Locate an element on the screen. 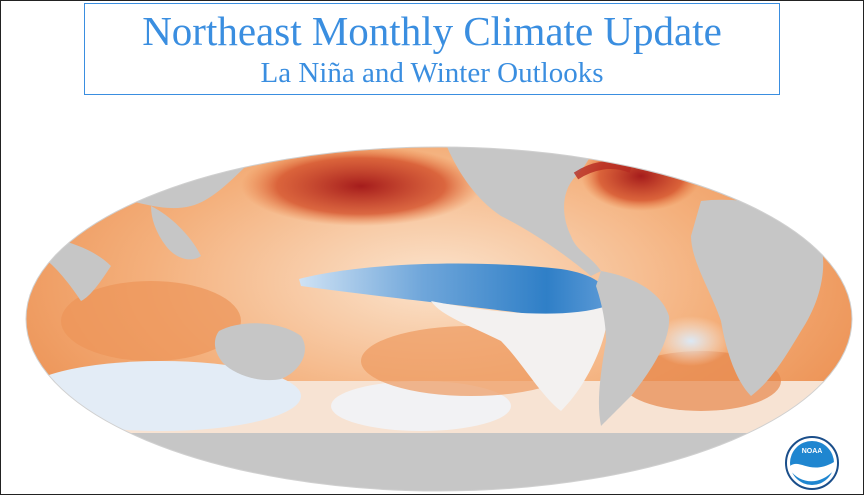  la-nina-cool-tongue is located at coordinates (454, 290).